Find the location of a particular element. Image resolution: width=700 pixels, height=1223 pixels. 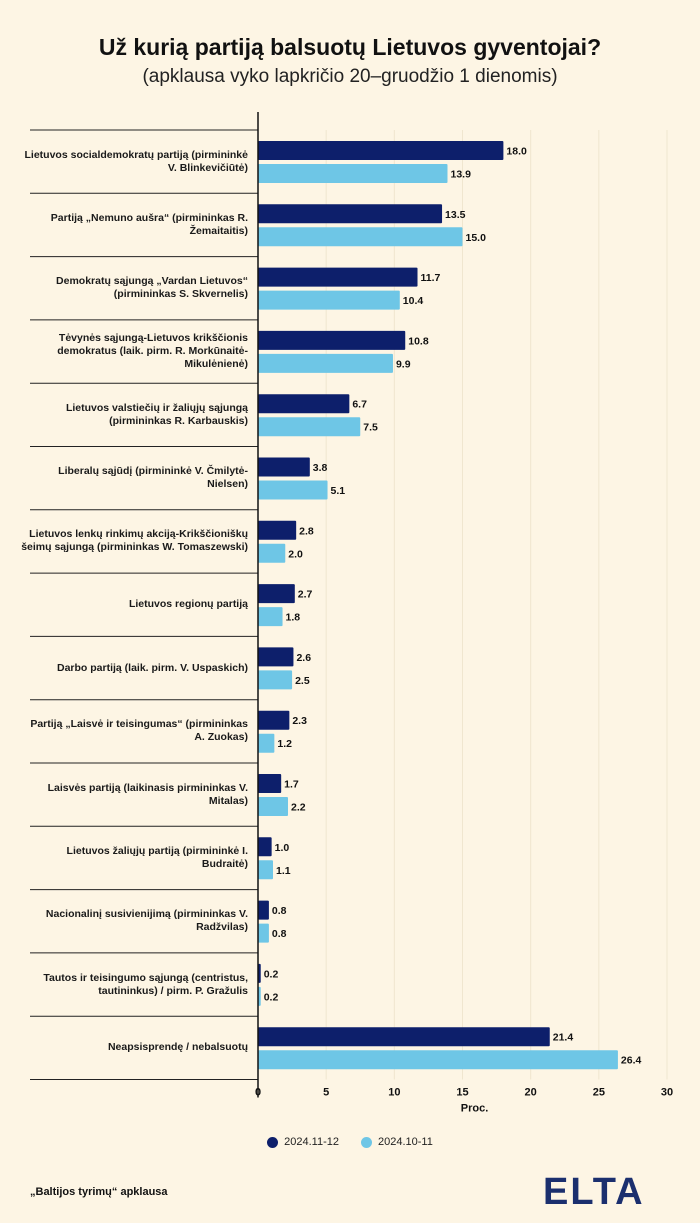

data-label-series-2: 0.8 is located at coordinates (279, 934).